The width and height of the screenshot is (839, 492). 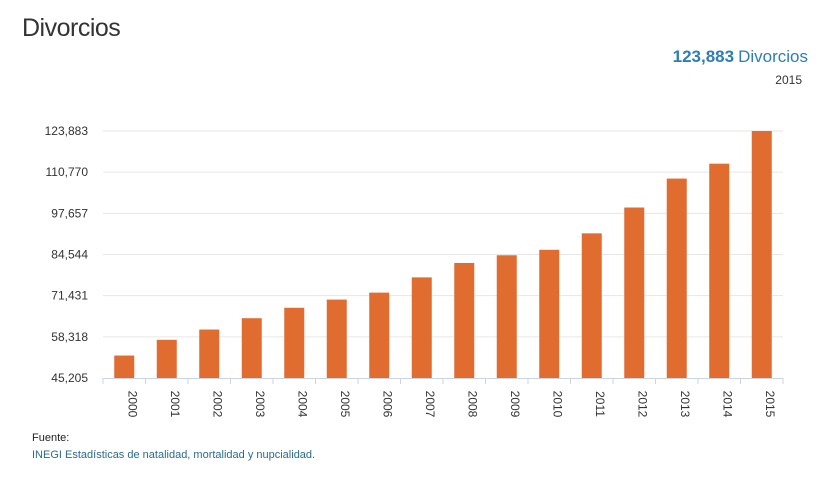 What do you see at coordinates (773, 56) in the screenshot?
I see `headline-unit: Divorcios` at bounding box center [773, 56].